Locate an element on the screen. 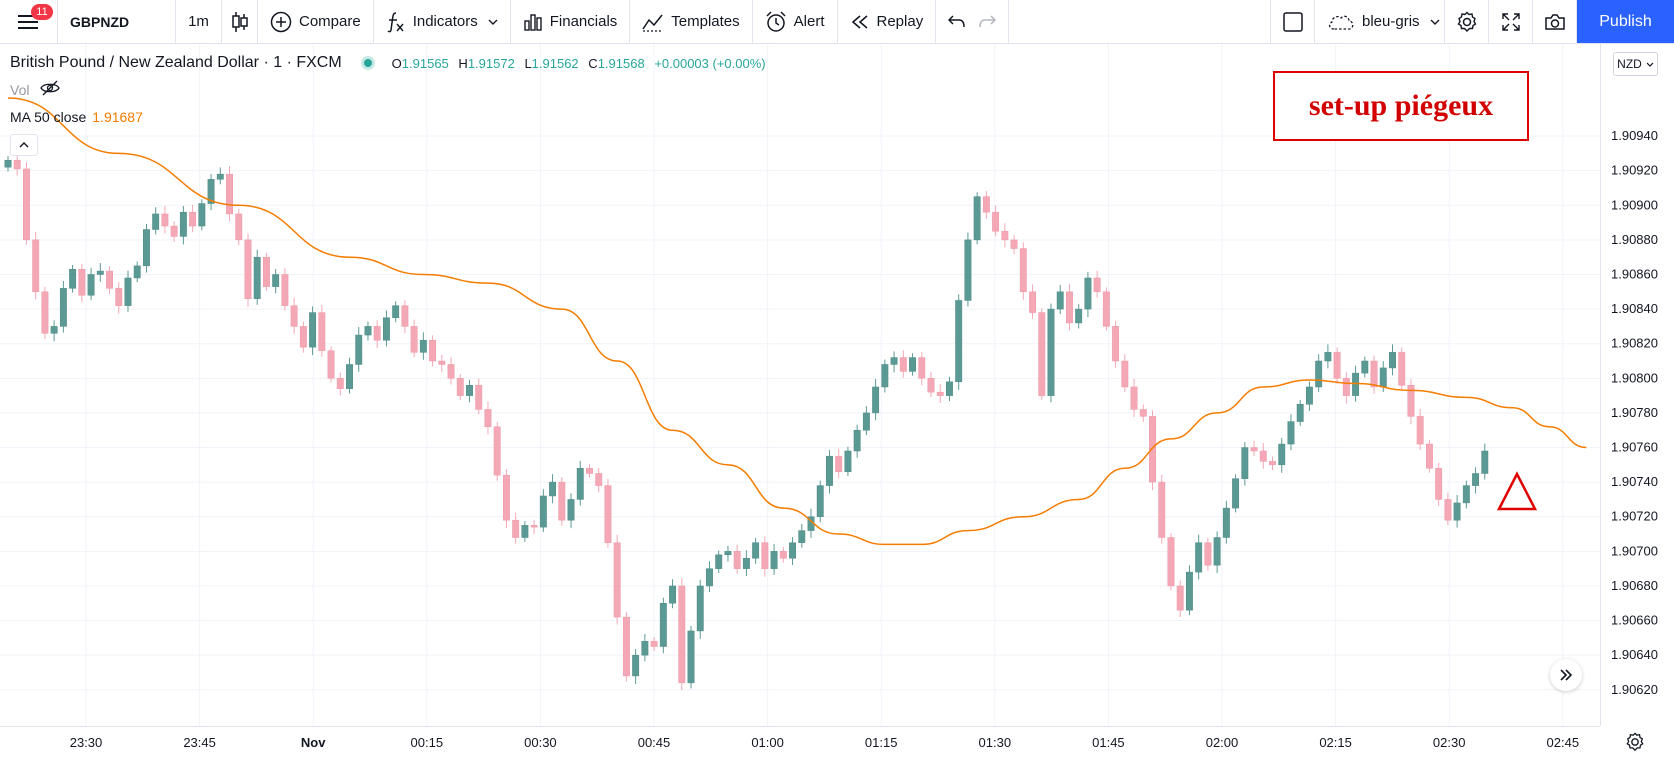  select-rectangle-button is located at coordinates (1293, 21).